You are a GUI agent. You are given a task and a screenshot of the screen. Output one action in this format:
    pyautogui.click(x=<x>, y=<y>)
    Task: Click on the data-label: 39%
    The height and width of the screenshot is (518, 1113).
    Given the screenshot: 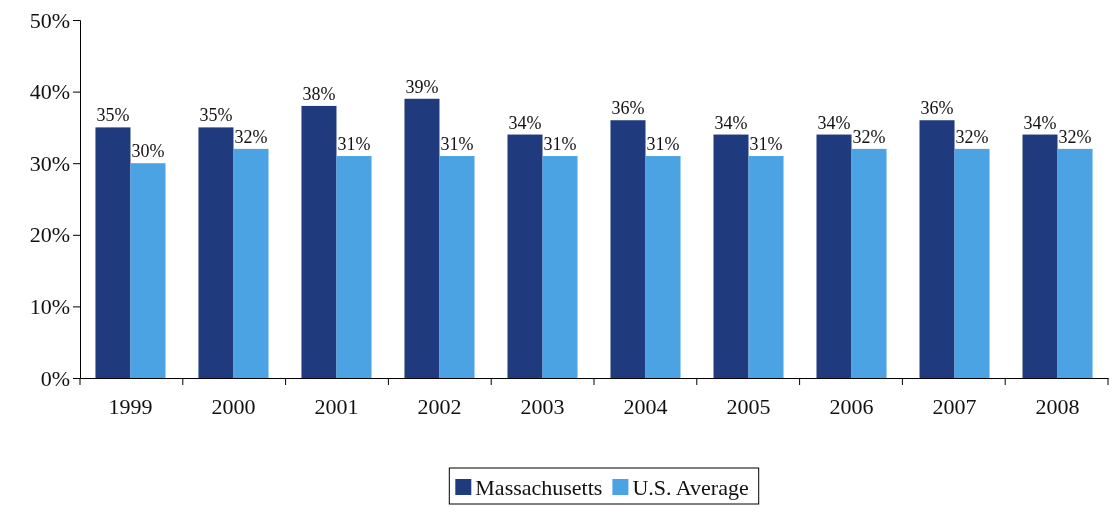 What is the action you would take?
    pyautogui.click(x=422, y=86)
    